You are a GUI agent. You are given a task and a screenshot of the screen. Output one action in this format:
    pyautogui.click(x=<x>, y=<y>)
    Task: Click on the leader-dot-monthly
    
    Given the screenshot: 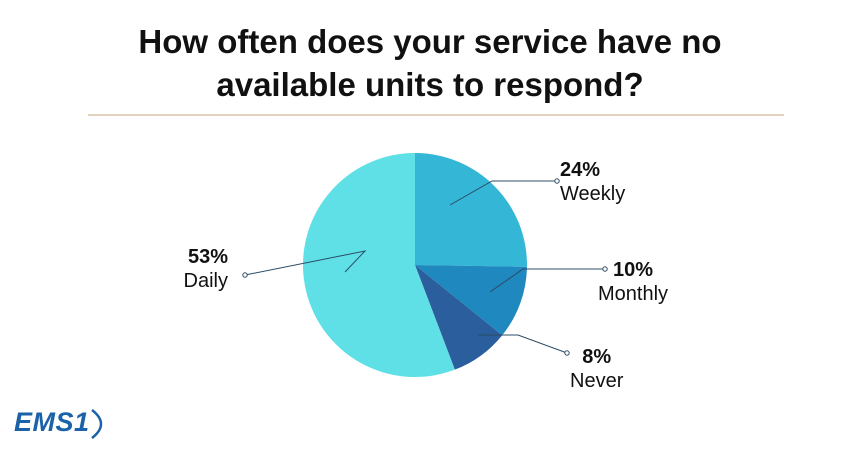 What is the action you would take?
    pyautogui.click(x=605, y=269)
    